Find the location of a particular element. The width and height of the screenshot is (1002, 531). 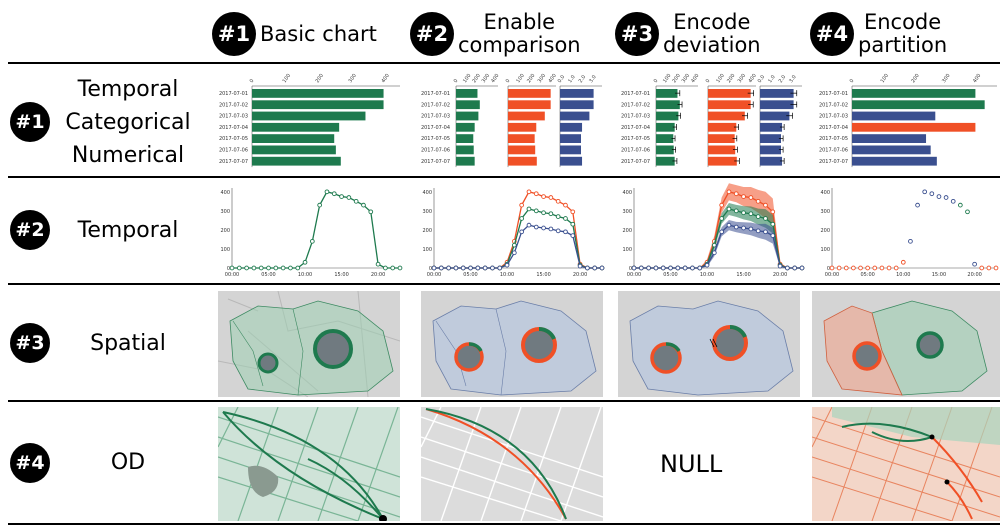

line-chart-deviation: 0 100 200 300 400 00:00 05:00 10:00 15:00 20:00 is located at coordinates (710, 231).